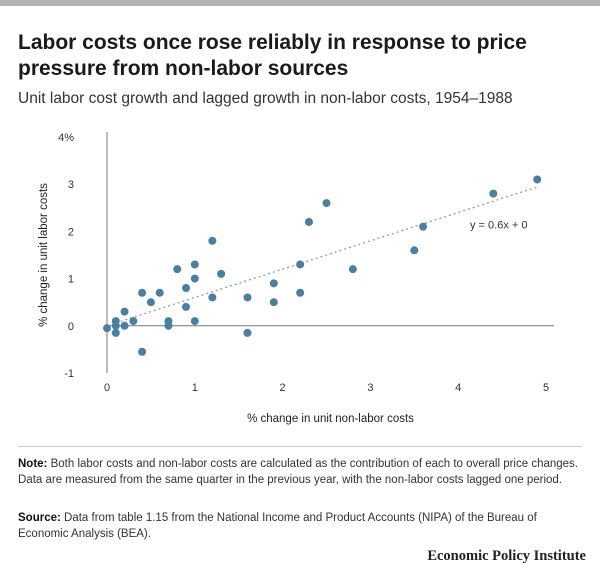 The width and height of the screenshot is (600, 578). What do you see at coordinates (498, 225) in the screenshot?
I see `trend-line-label: y = 0.6x + 0` at bounding box center [498, 225].